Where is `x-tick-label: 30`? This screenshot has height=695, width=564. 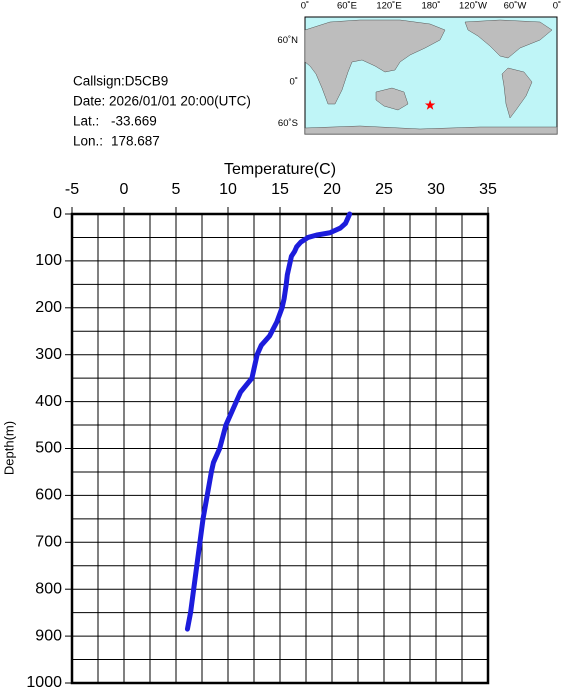 x-tick-label: 30 is located at coordinates (436, 189).